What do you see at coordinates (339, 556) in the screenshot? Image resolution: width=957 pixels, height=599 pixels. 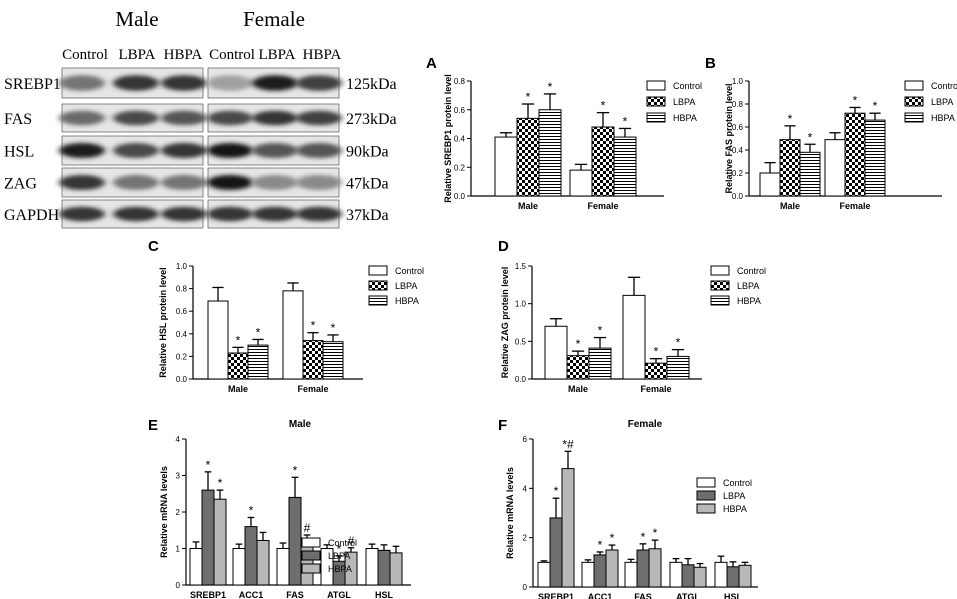 I see `legend-label: LBPA` at bounding box center [339, 556].